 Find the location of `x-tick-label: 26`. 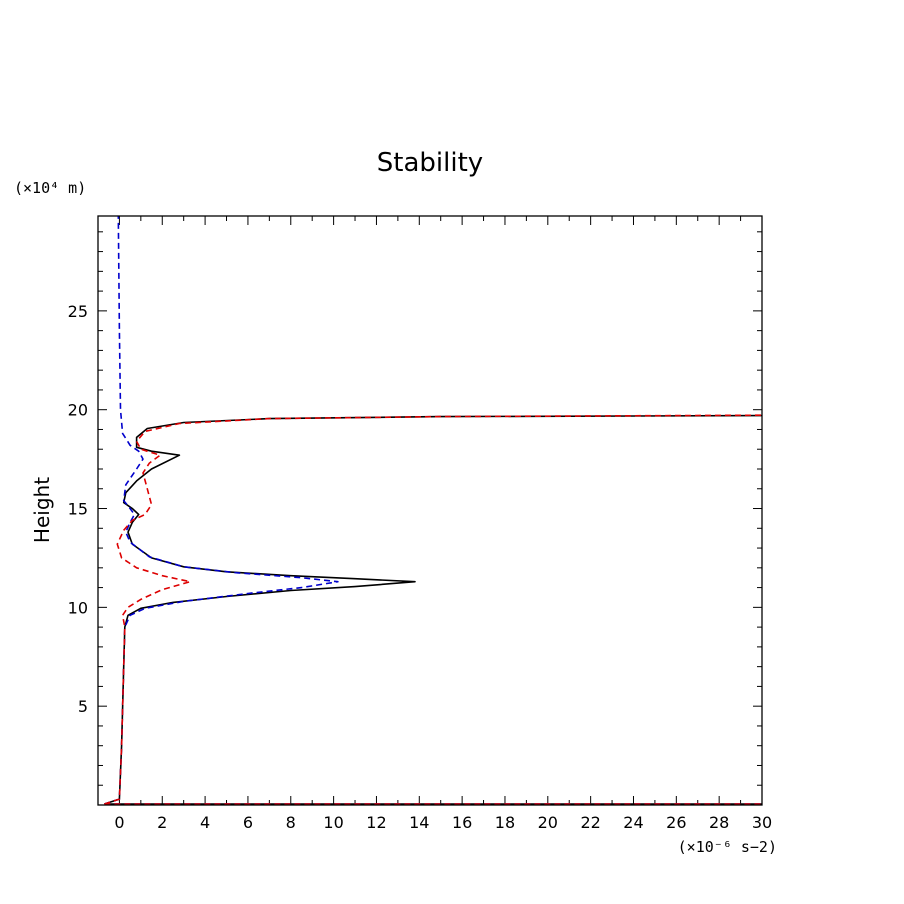

x-tick-label: 26 is located at coordinates (676, 822).